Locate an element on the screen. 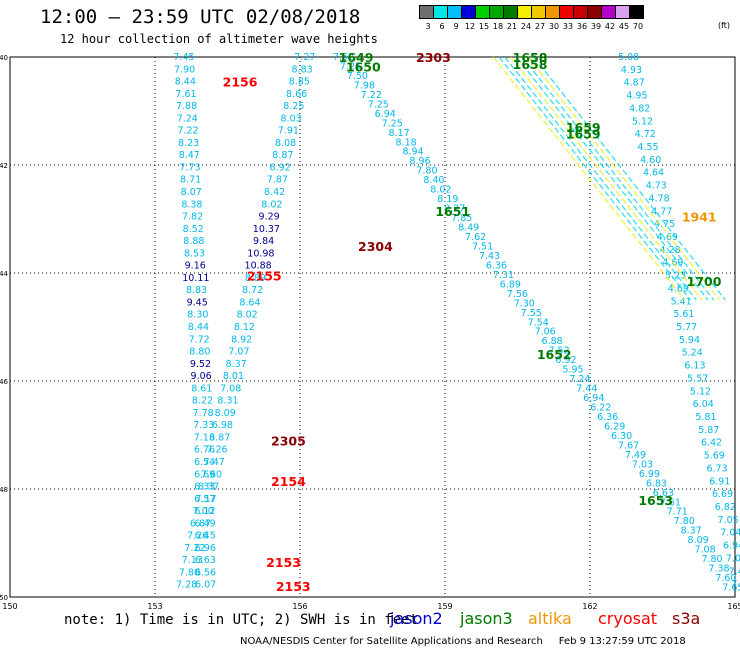 This screenshot has width=740, height=650. swh-value: 4.73 is located at coordinates (656, 186).